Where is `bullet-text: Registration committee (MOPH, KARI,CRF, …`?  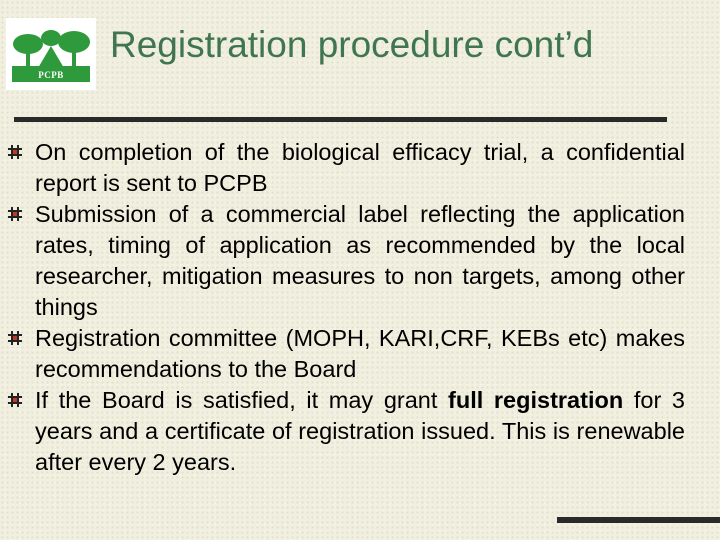 bullet-text: Registration committee (MOPH, KARI,CRF, … is located at coordinates (360, 353).